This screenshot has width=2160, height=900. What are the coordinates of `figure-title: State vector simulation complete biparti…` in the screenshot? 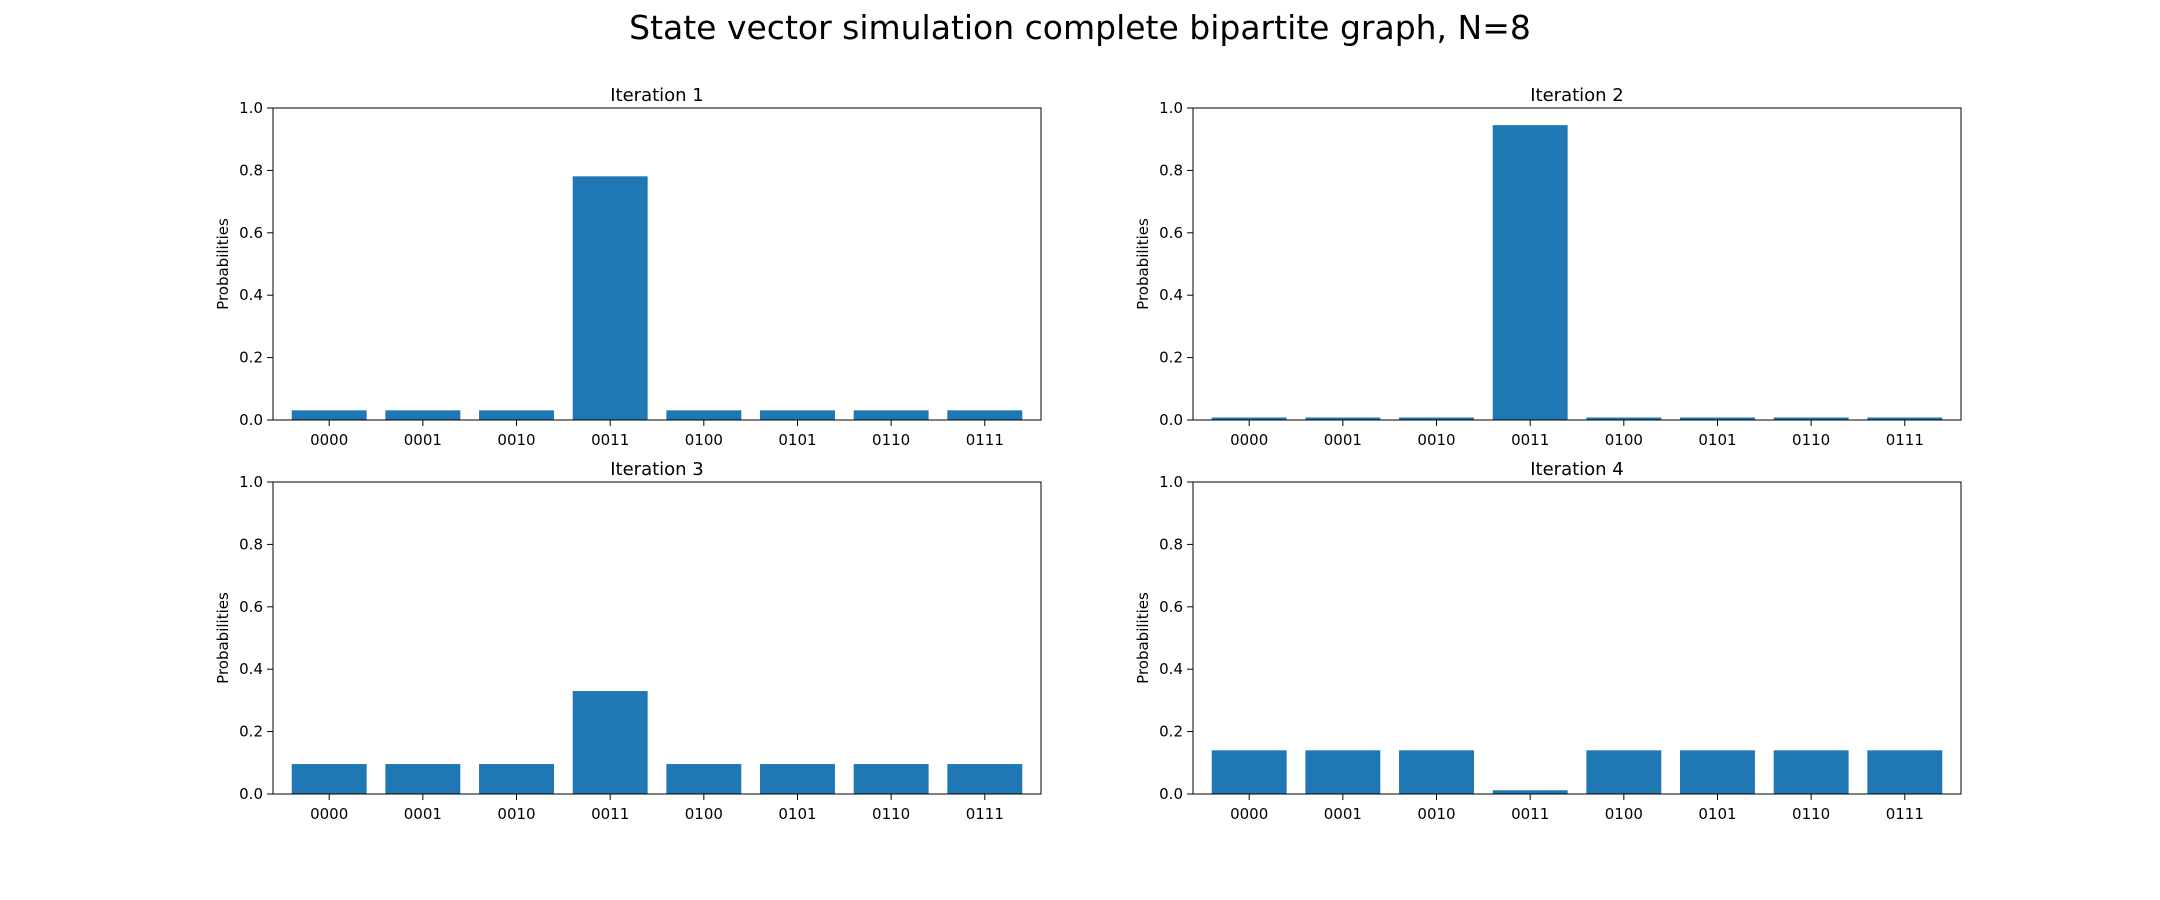 It's located at (1080, 27).